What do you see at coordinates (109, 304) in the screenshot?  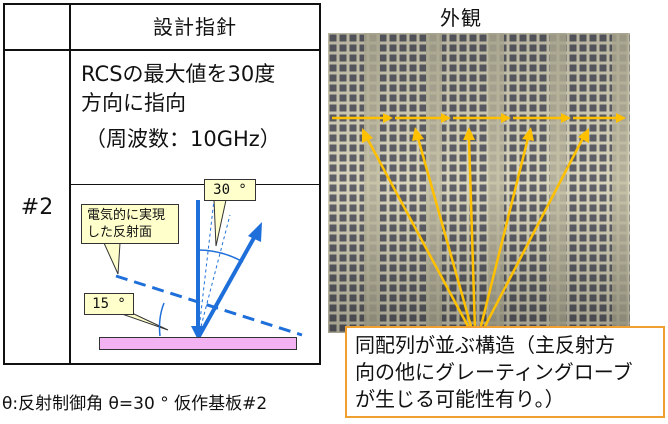 I see `angle-label-15: 15 °` at bounding box center [109, 304].